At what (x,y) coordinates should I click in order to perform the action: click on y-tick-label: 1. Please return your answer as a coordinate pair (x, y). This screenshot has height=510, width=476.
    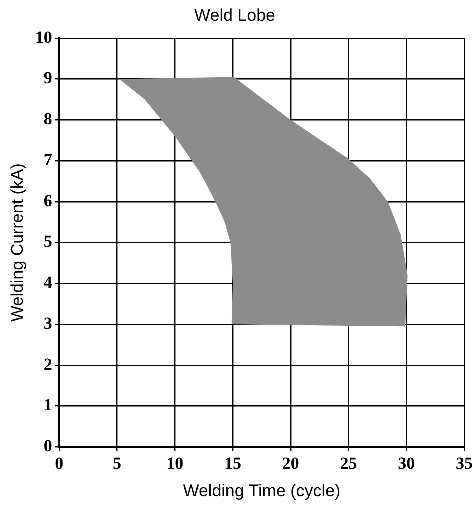
    Looking at the image, I should click on (48, 405).